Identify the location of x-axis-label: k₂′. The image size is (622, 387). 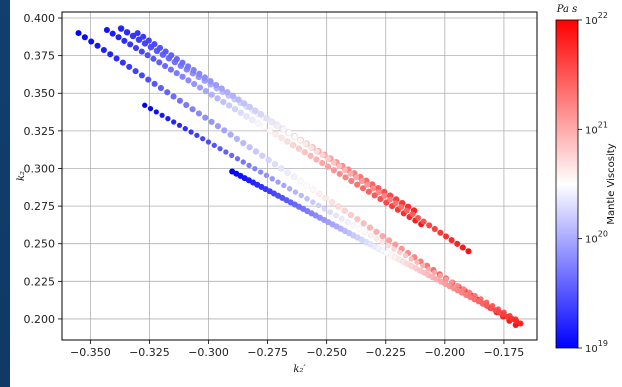
(299, 369).